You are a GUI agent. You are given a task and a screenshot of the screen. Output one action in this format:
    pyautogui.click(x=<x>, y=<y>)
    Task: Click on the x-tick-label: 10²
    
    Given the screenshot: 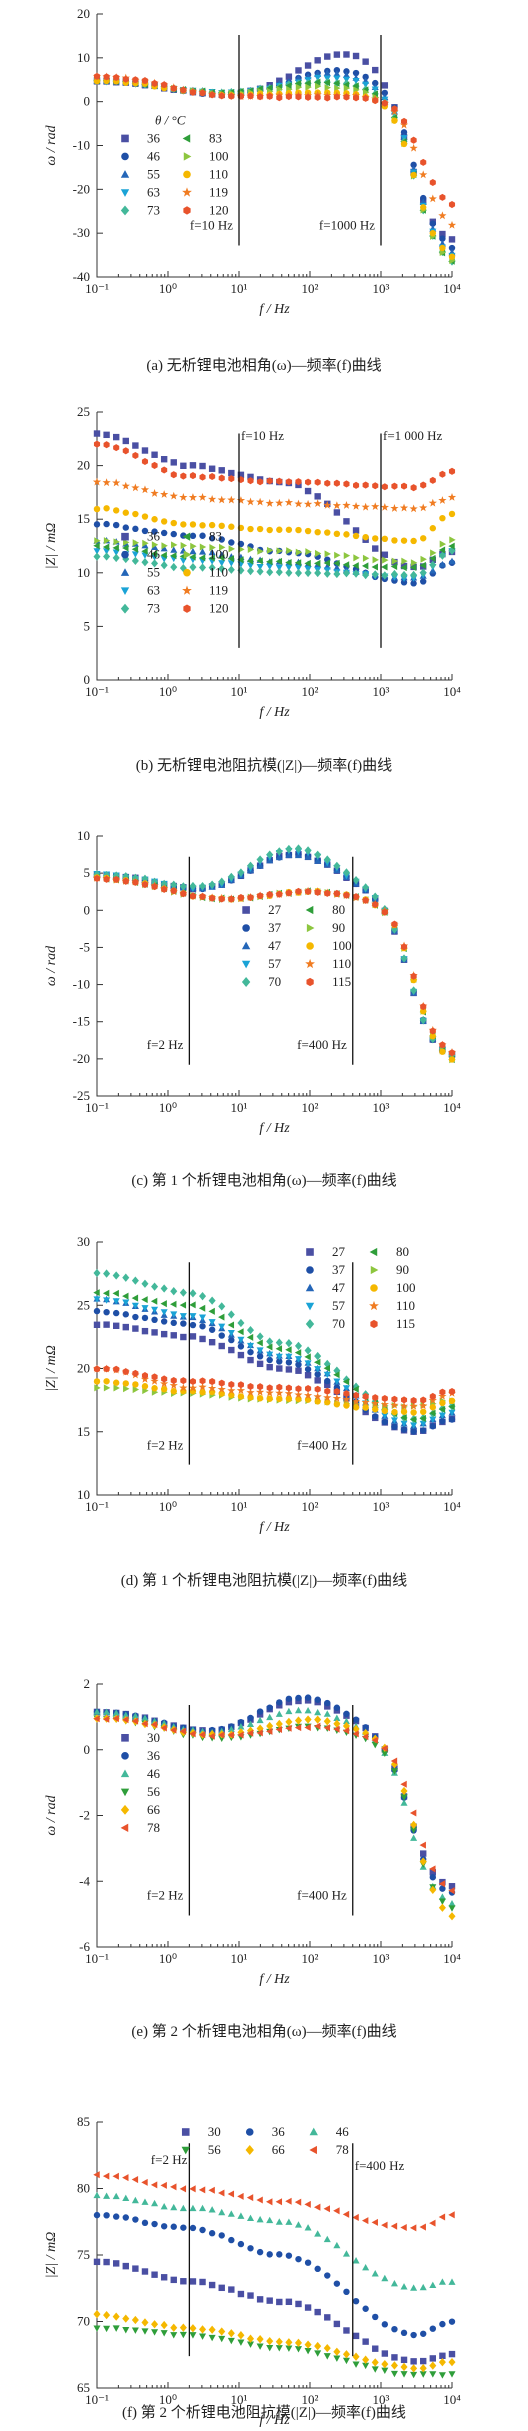 What is the action you would take?
    pyautogui.click(x=310, y=1958)
    